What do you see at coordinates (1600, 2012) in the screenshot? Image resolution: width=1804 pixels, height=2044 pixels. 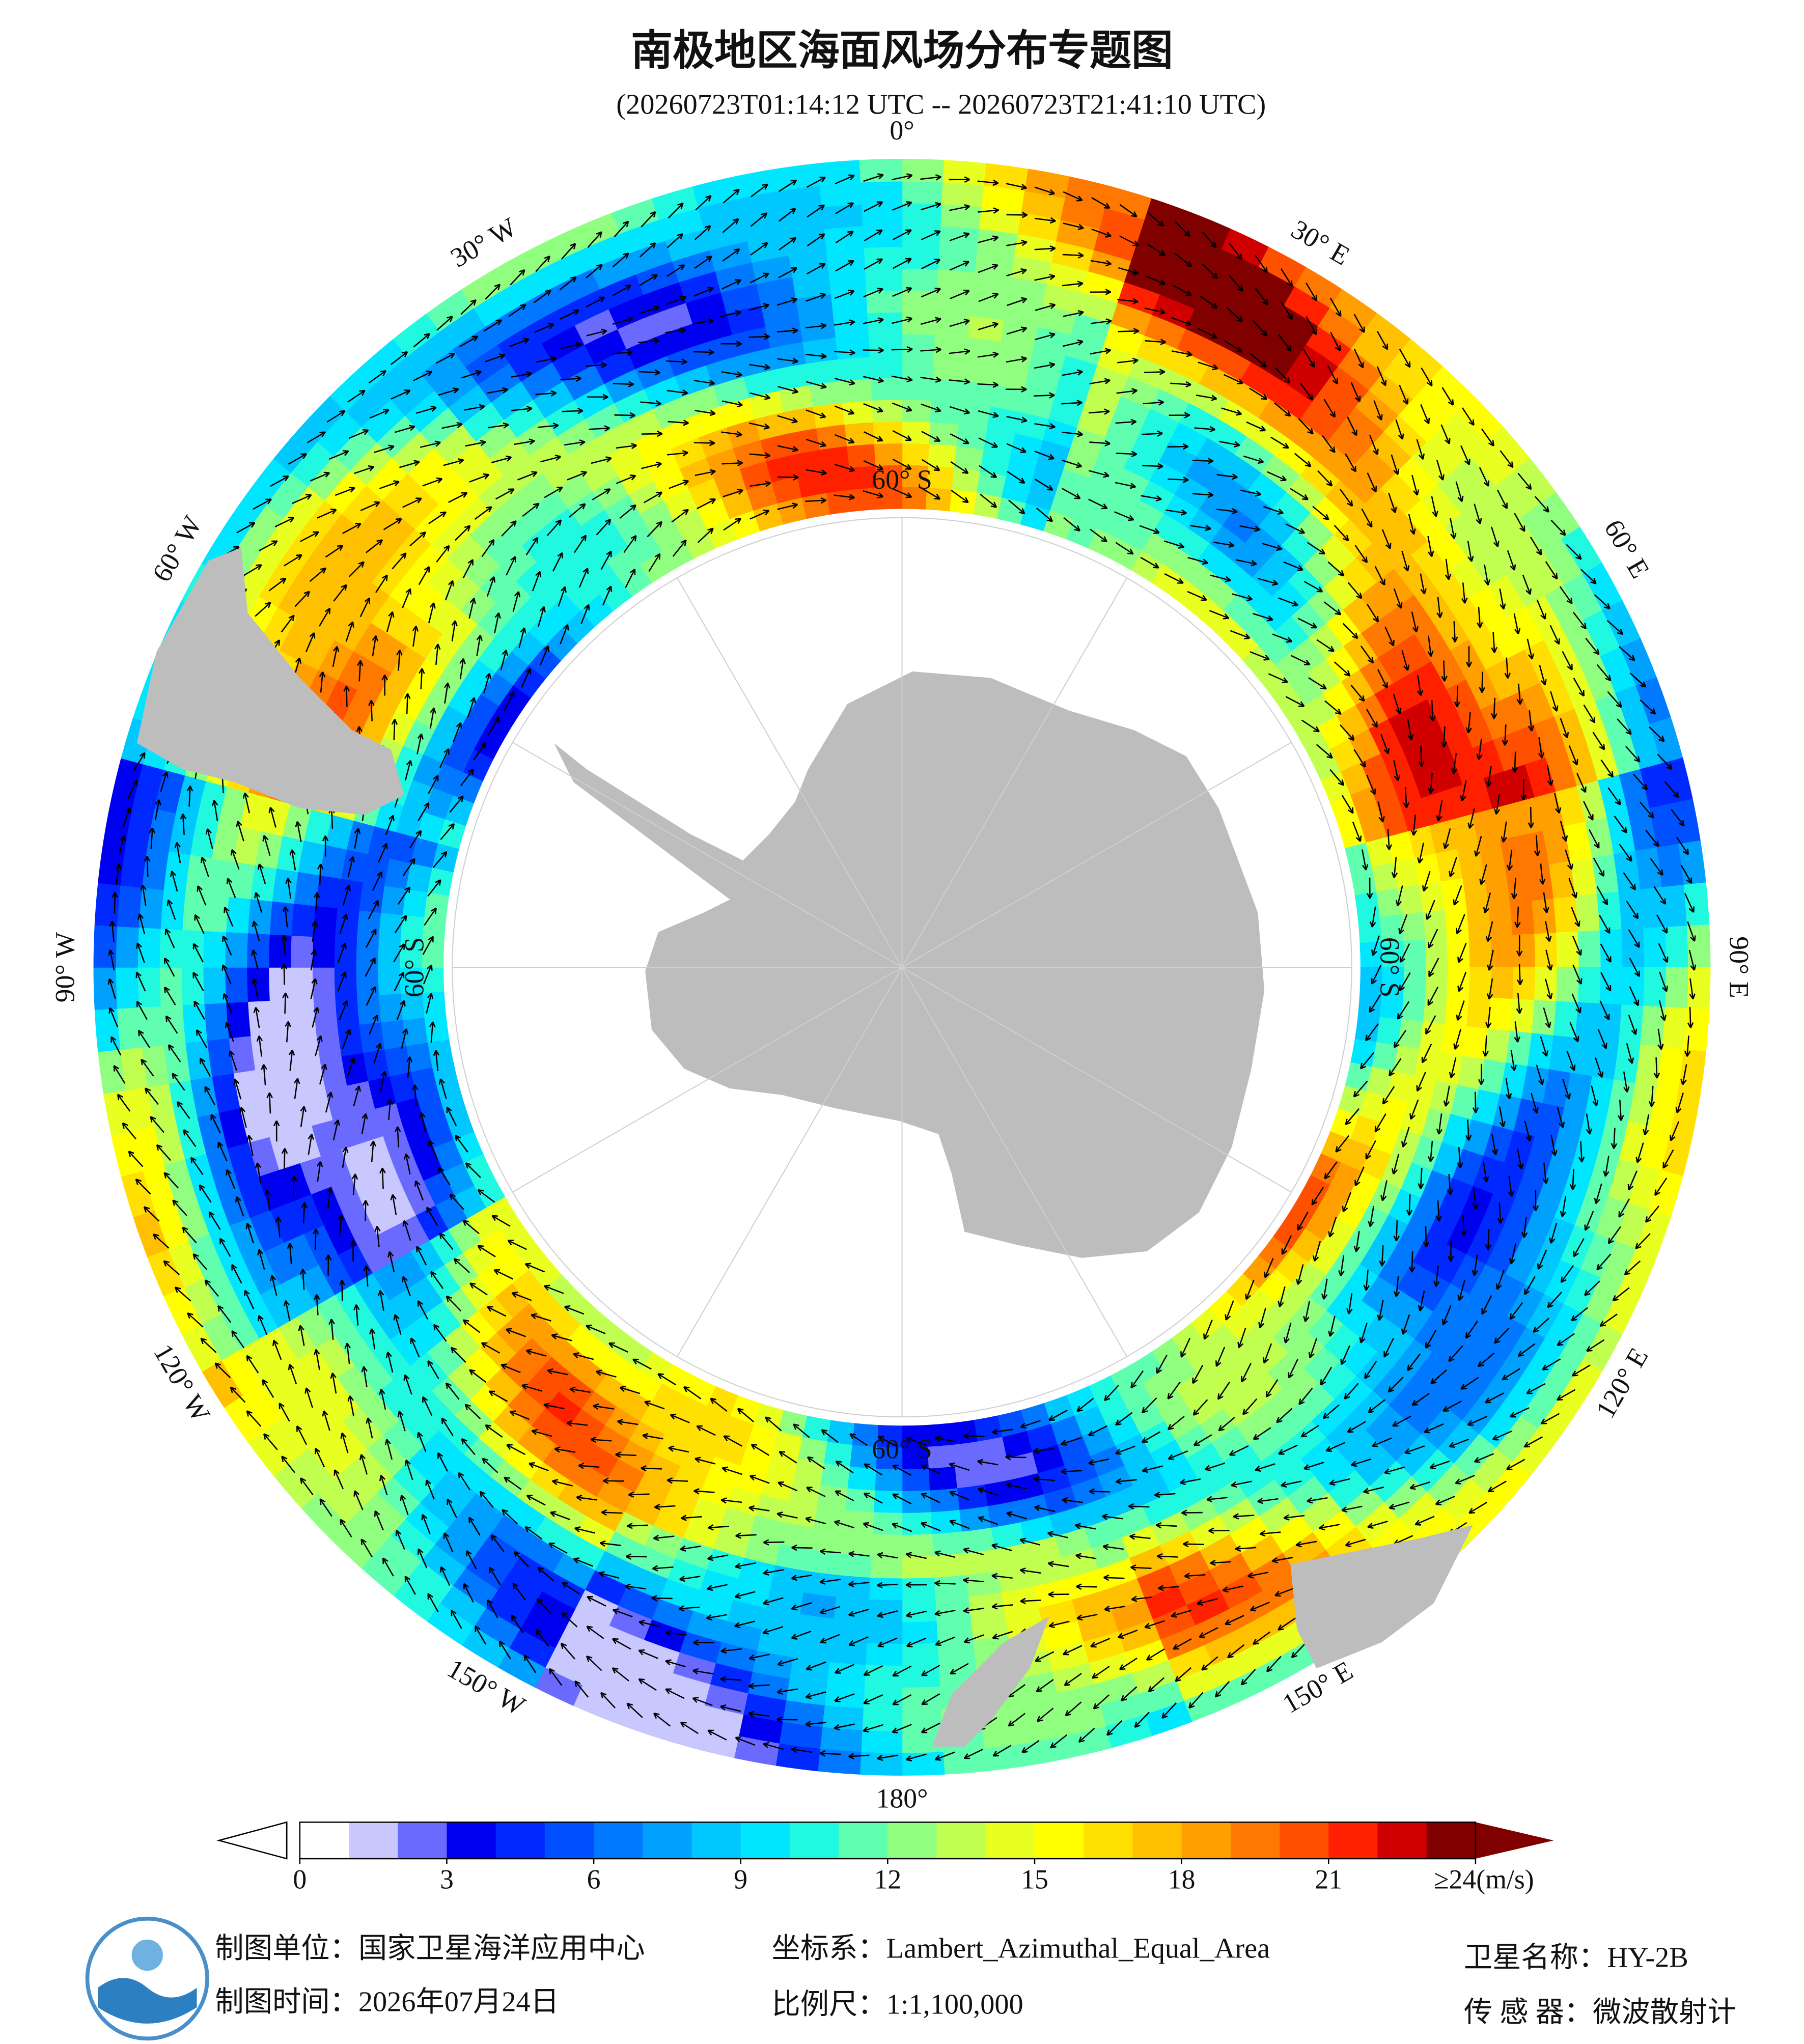 I see `sensor: 传 感 器：微波散射计` at bounding box center [1600, 2012].